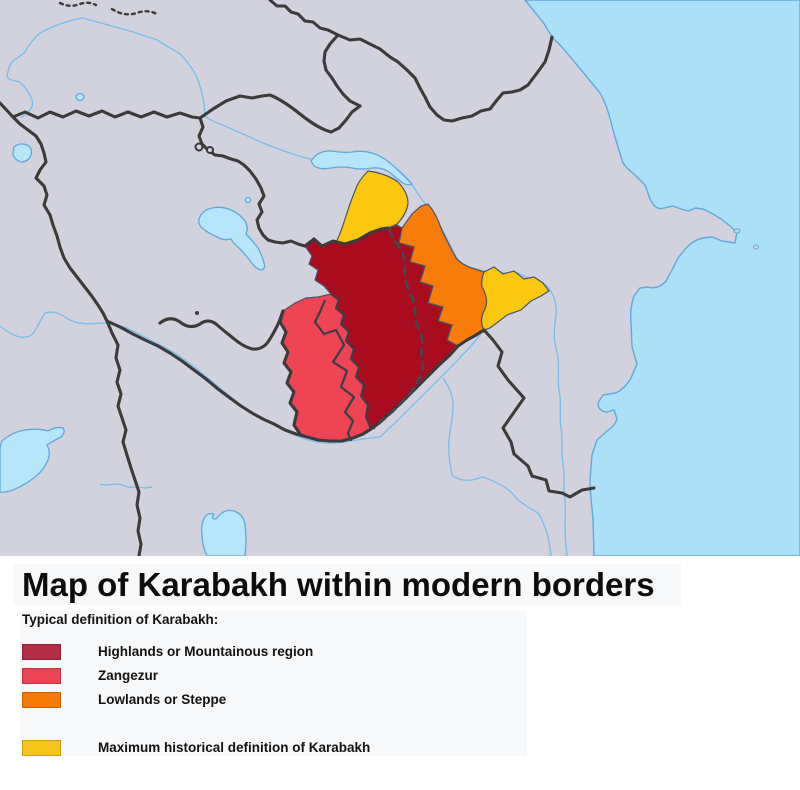 The width and height of the screenshot is (800, 790). I want to click on bolgarchay-river, so click(497, 466).